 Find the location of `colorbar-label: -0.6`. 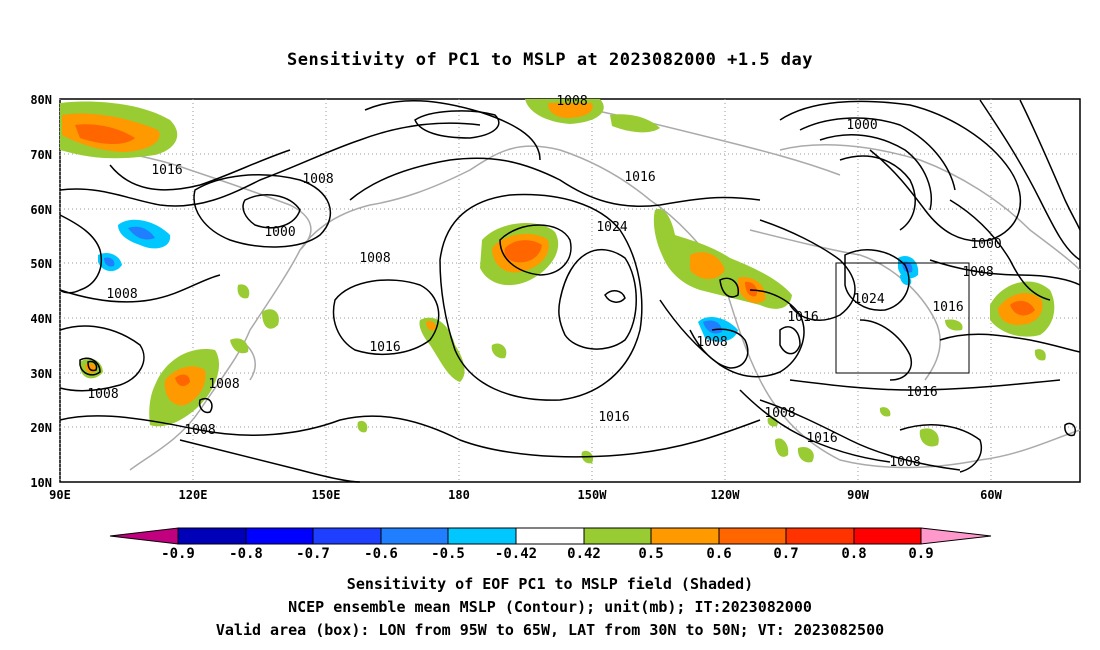

colorbar-label: -0.6 is located at coordinates (381, 554).